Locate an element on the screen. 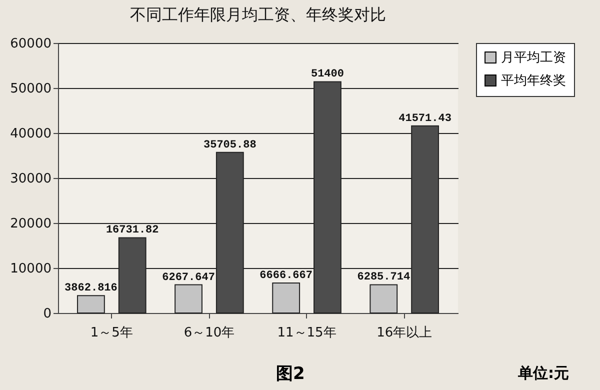  data-label: 6666.667 is located at coordinates (286, 276).